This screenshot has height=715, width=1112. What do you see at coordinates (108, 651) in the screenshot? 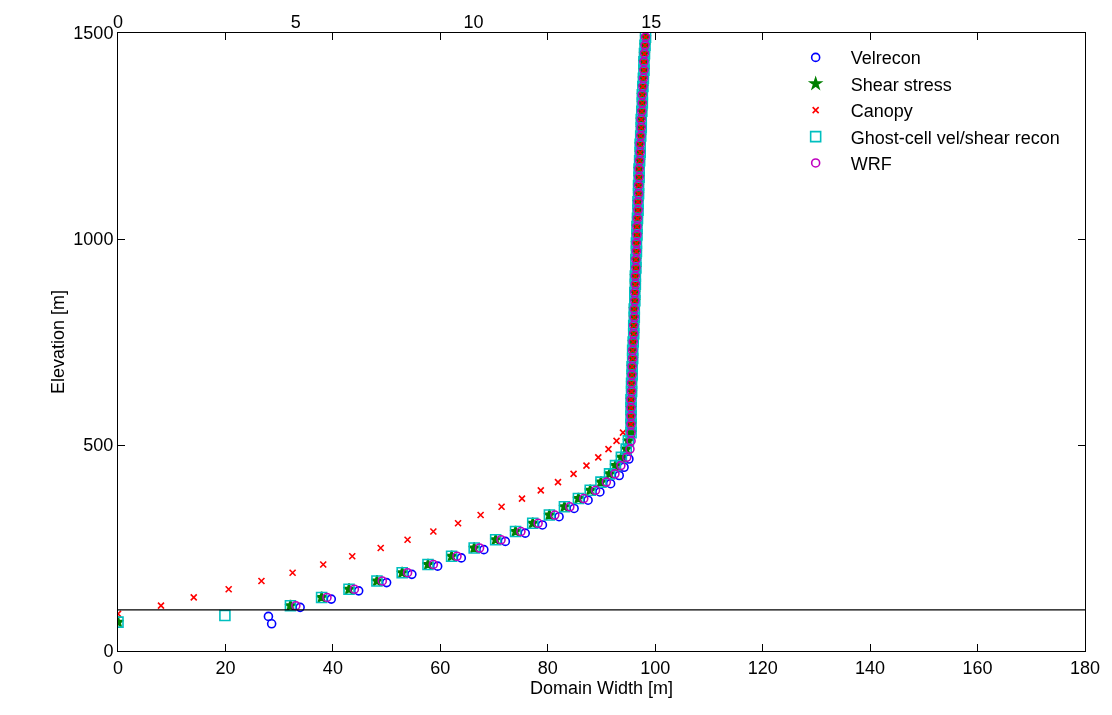
I see `y-tick-label: 0` at bounding box center [108, 651].